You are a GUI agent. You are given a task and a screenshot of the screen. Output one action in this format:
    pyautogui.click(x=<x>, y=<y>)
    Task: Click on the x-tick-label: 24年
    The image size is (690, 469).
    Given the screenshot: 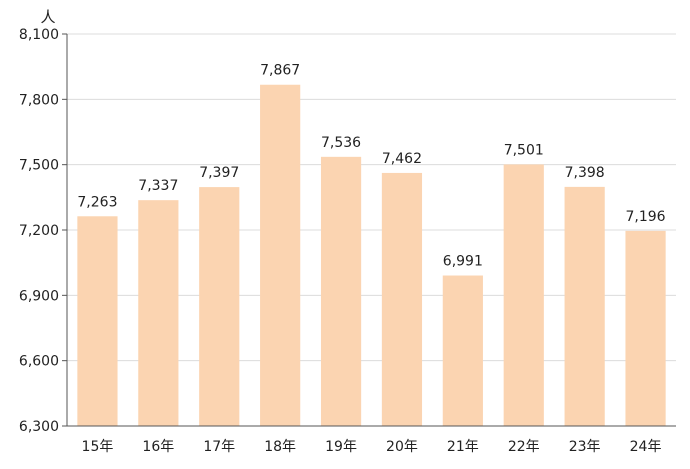 What is the action you would take?
    pyautogui.click(x=646, y=447)
    